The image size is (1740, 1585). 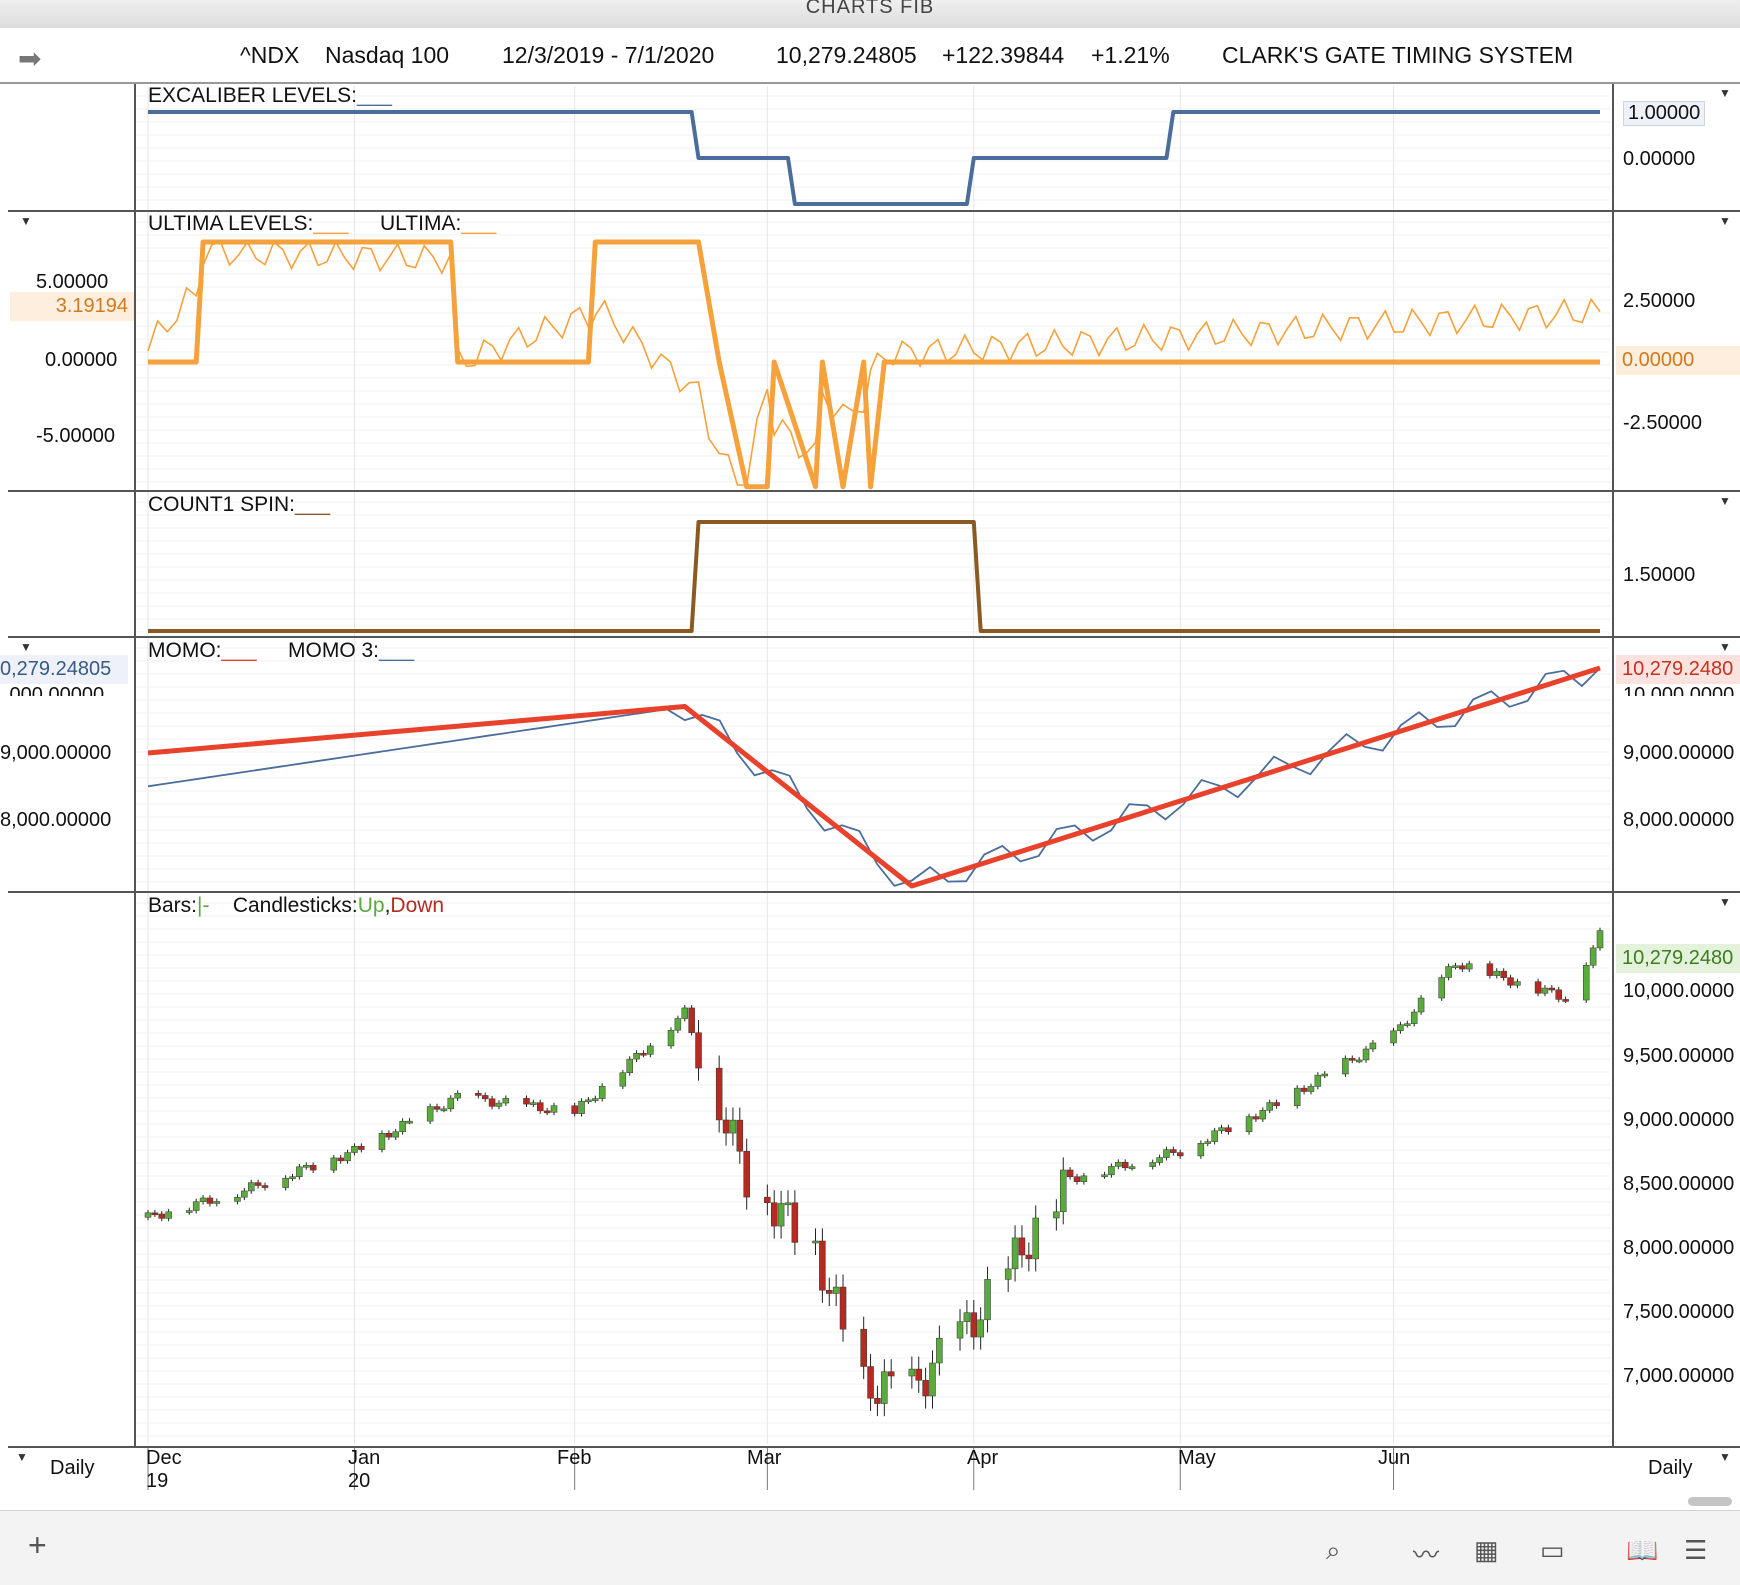 What do you see at coordinates (37, 1545) in the screenshot?
I see `plus-icon: +` at bounding box center [37, 1545].